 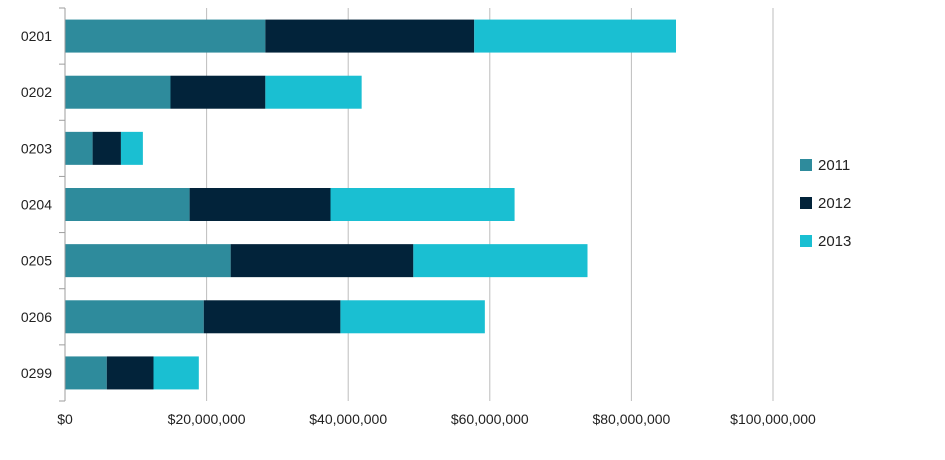 What do you see at coordinates (134, 317) in the screenshot?
I see `bar-0206-2011` at bounding box center [134, 317].